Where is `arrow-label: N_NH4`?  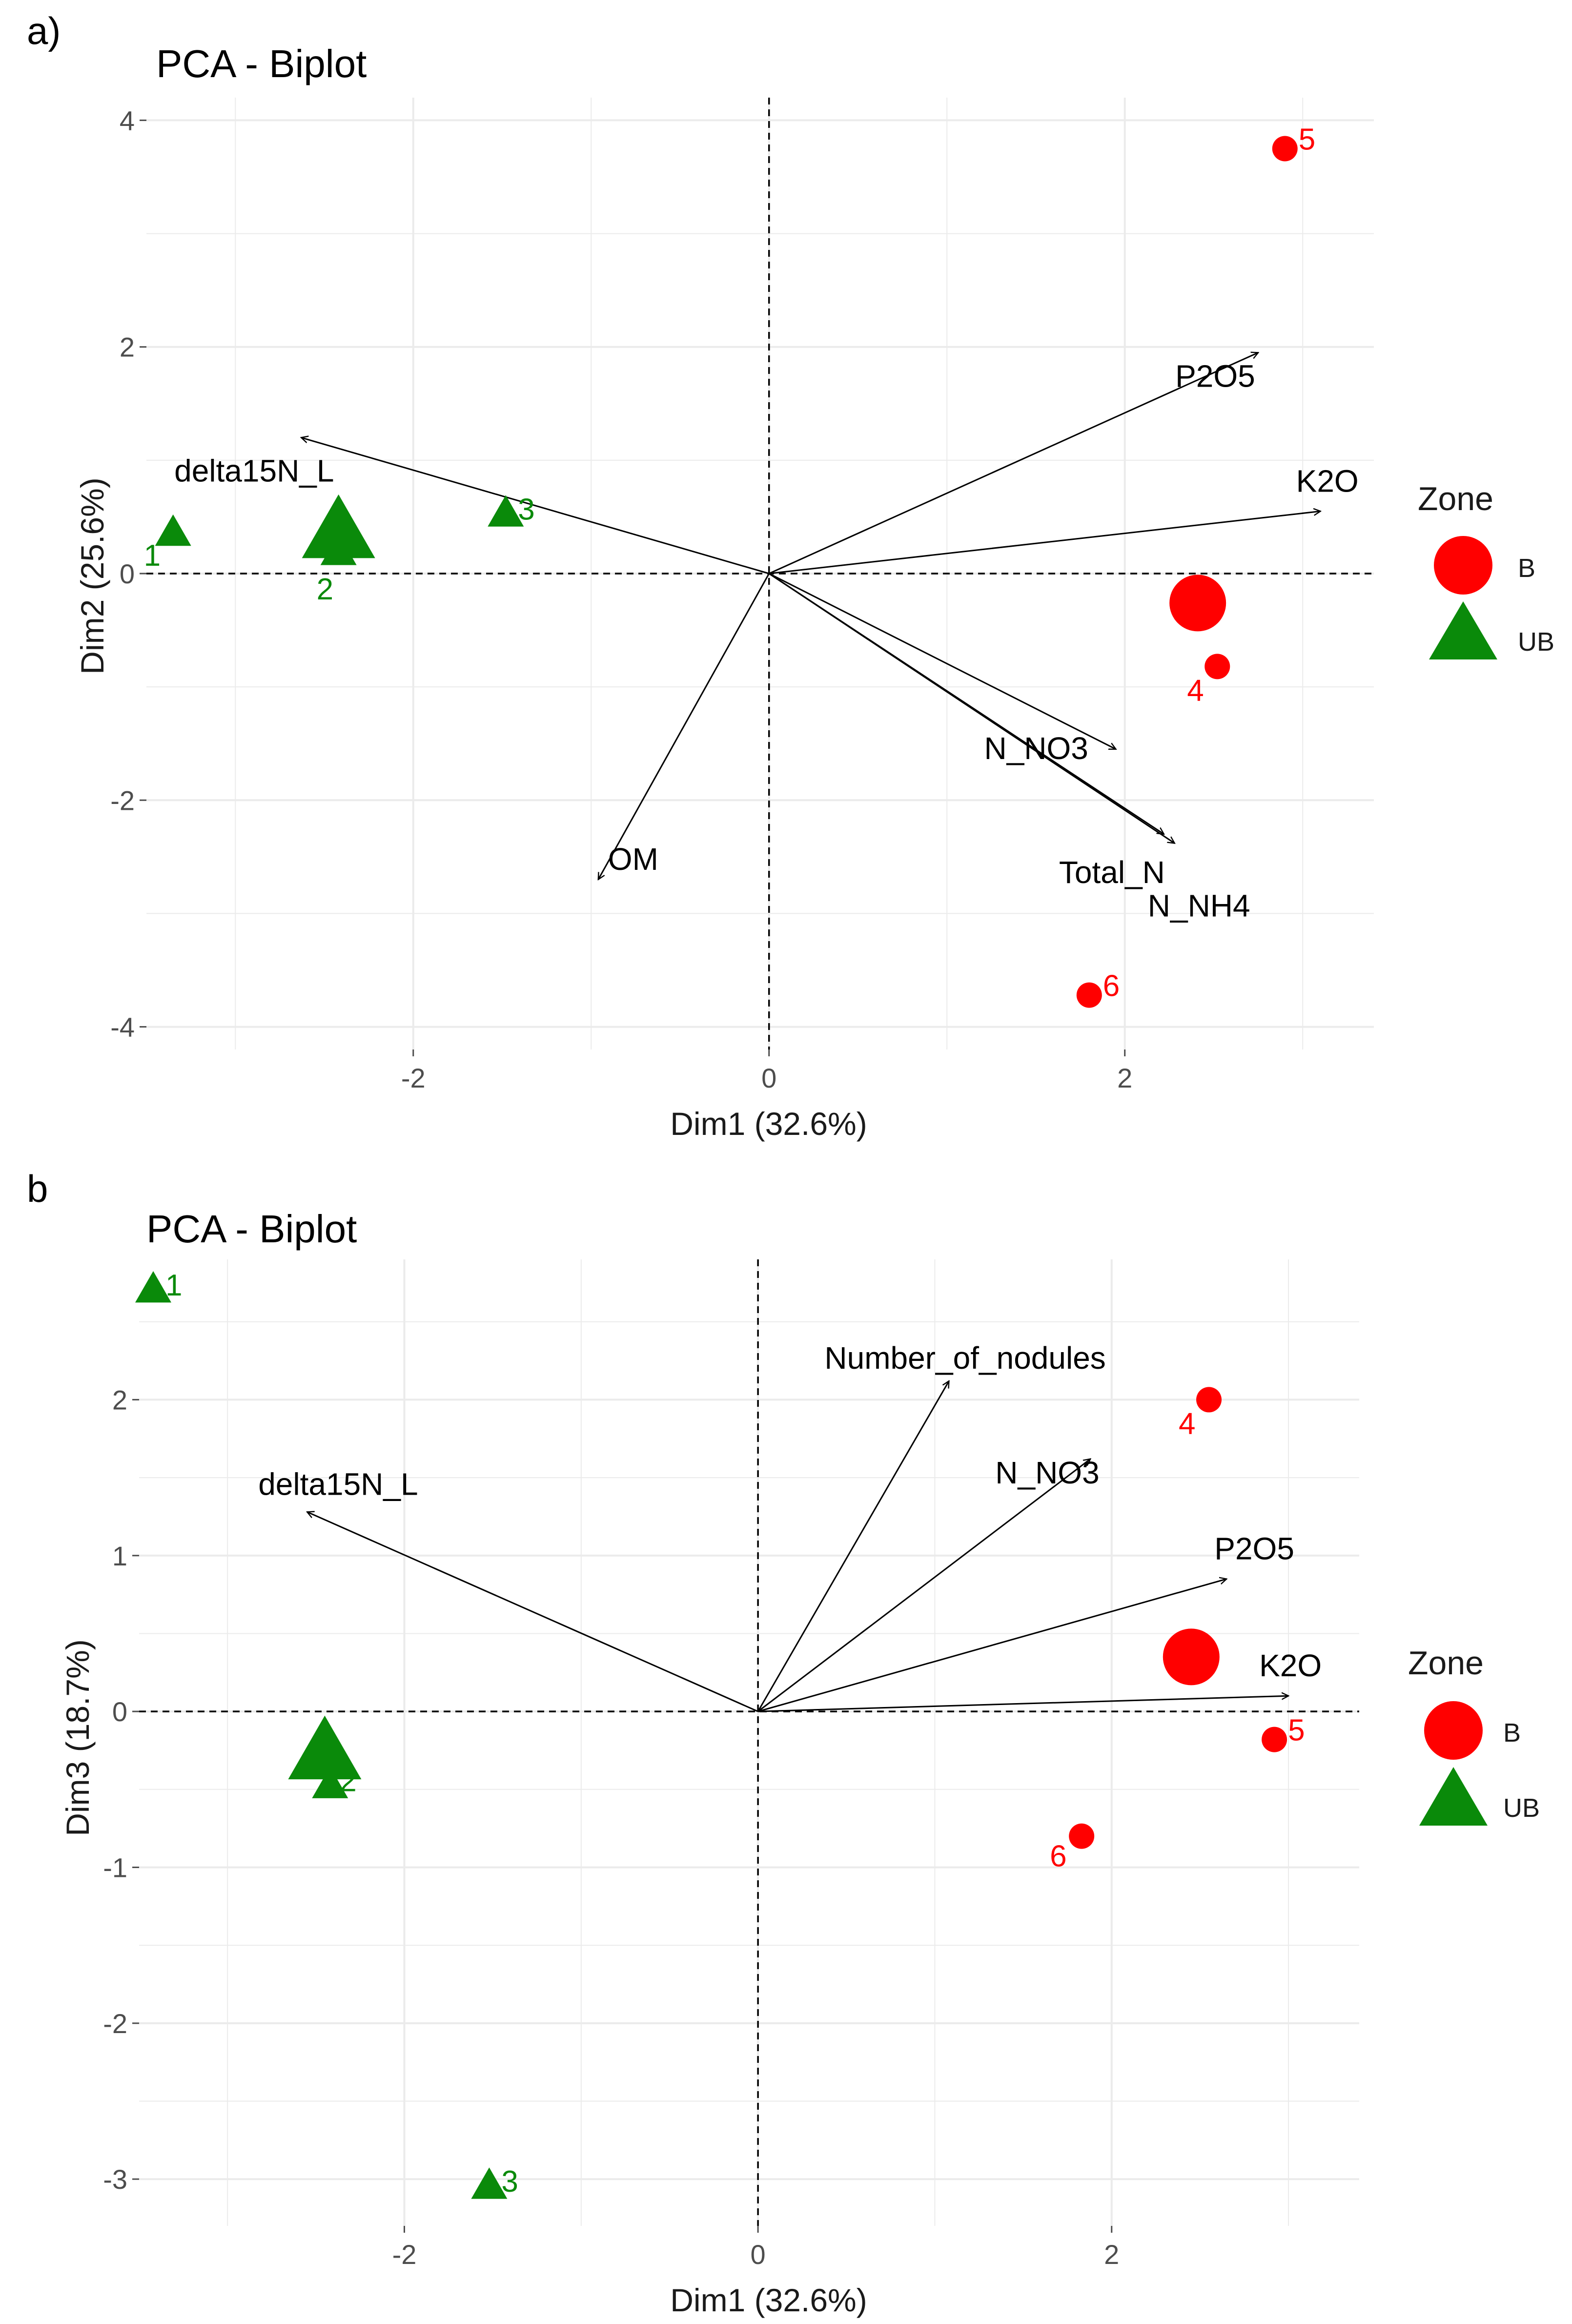
arrow-label: N_NH4 is located at coordinates (1199, 906).